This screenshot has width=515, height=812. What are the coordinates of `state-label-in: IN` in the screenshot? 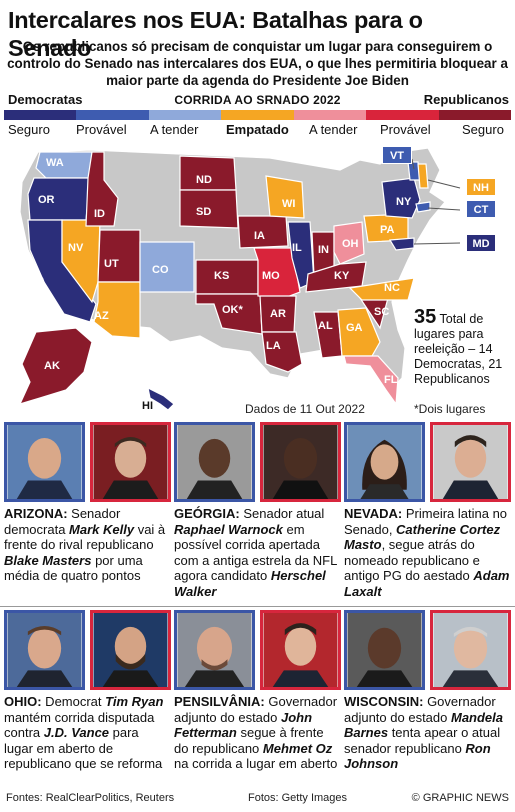 It's located at (323, 250).